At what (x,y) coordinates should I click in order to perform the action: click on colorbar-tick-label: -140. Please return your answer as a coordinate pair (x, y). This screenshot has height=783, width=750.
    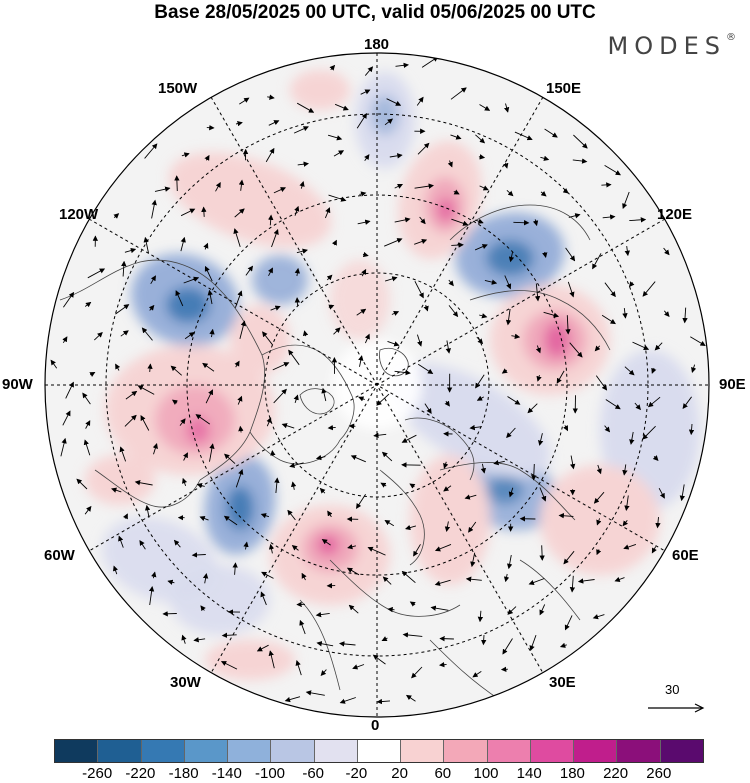
    Looking at the image, I should click on (226, 773).